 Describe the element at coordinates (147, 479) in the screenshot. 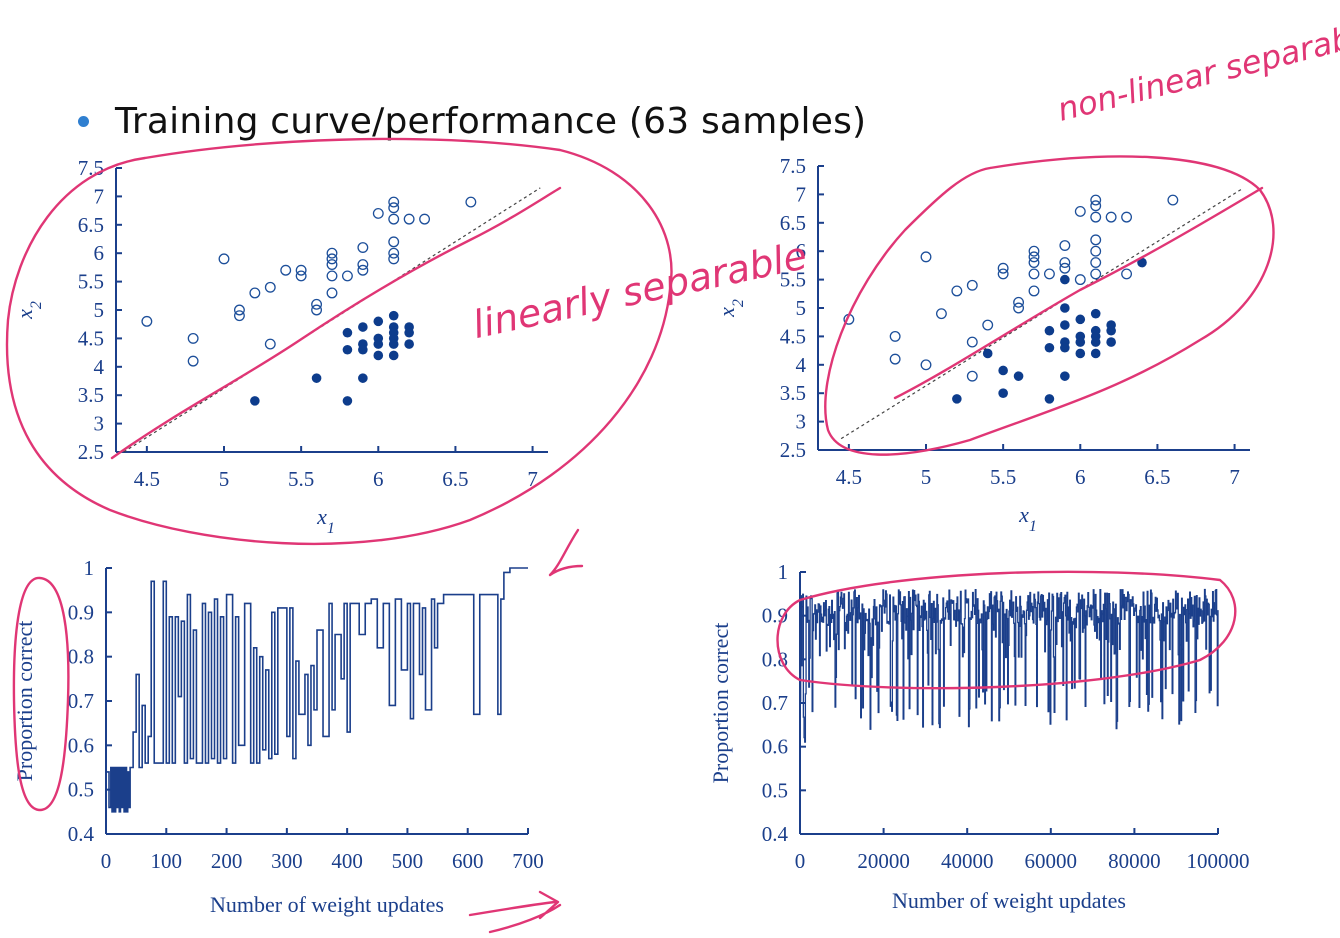

I see `x-tick-label: 4.5` at that location.